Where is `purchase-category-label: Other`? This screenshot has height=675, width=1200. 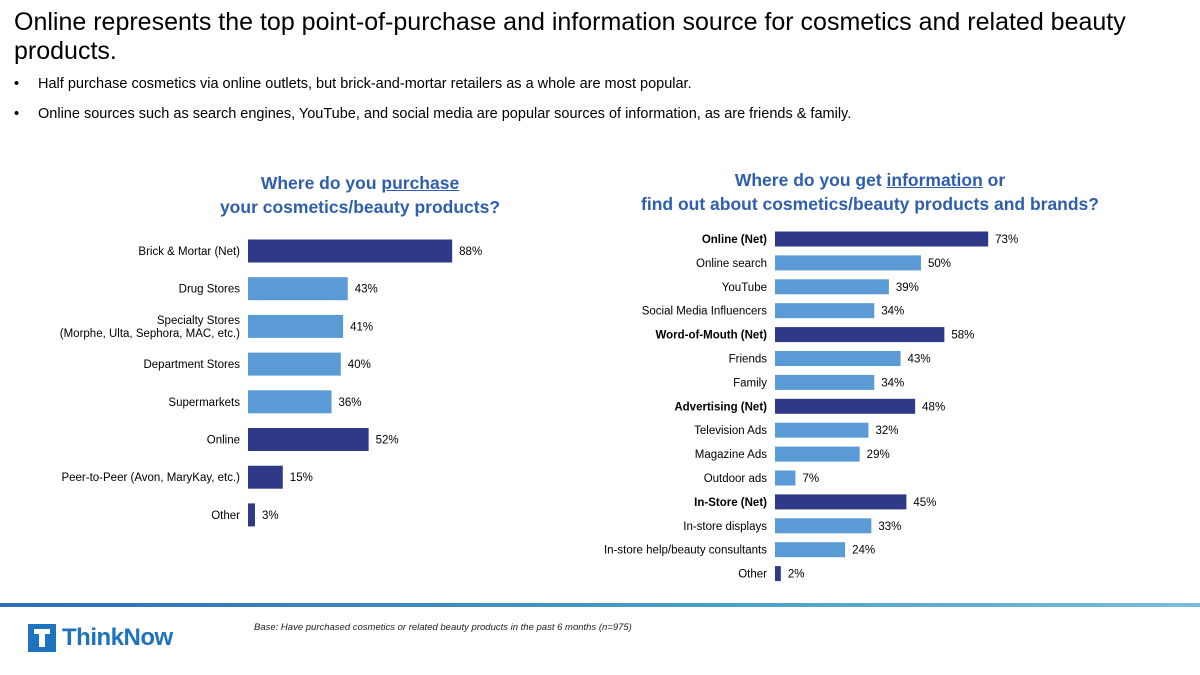 purchase-category-label: Other is located at coordinates (225, 516).